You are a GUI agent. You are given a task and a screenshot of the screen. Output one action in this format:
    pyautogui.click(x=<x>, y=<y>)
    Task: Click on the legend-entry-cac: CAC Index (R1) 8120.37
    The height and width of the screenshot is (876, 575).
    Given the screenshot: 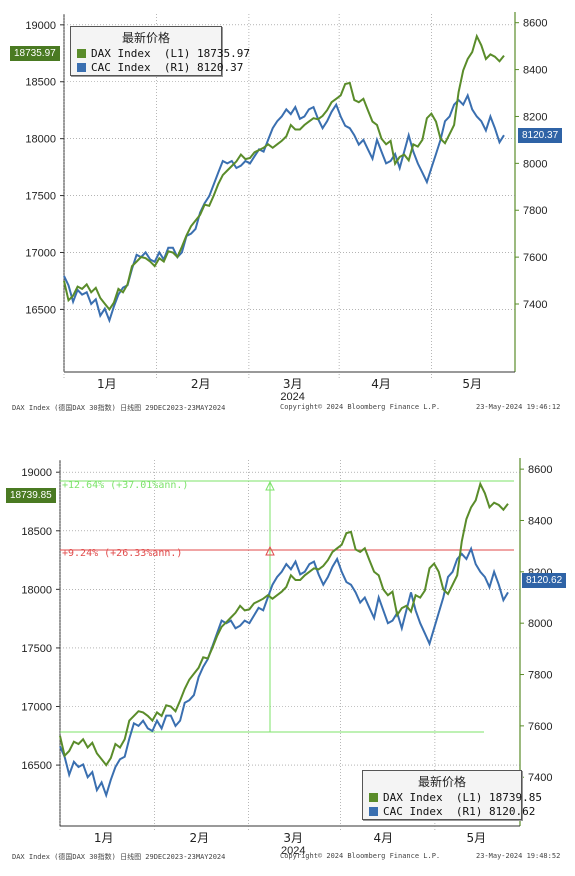 What is the action you would take?
    pyautogui.click(x=157, y=68)
    